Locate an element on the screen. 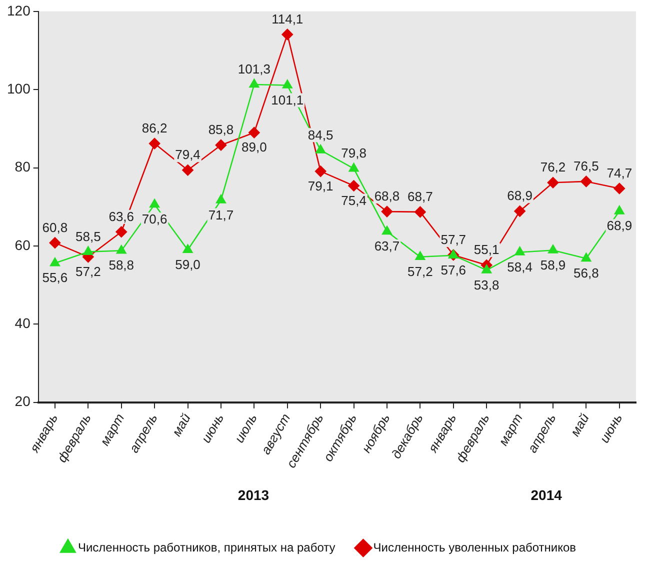 This screenshot has width=646, height=584. data-label: 101,3 is located at coordinates (254, 69).